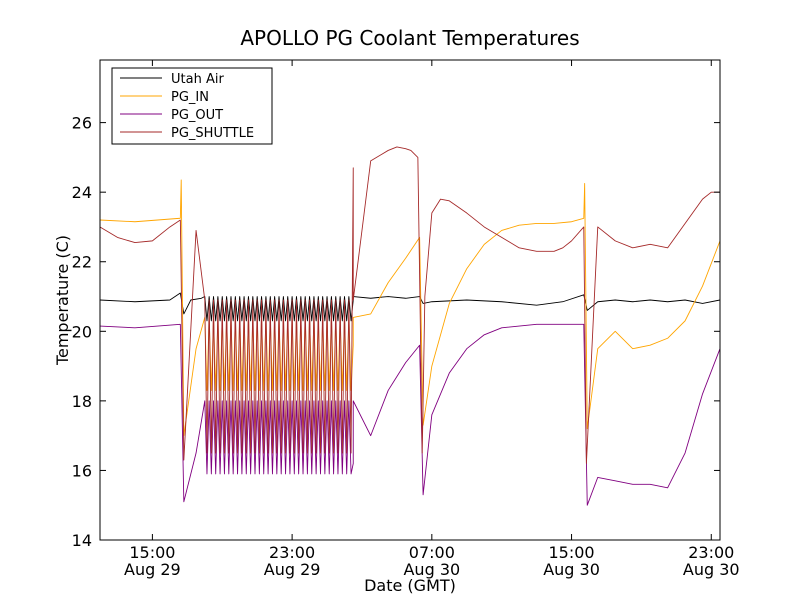  What do you see at coordinates (432, 552) in the screenshot?
I see `x-tick-label-time: 07:00` at bounding box center [432, 552].